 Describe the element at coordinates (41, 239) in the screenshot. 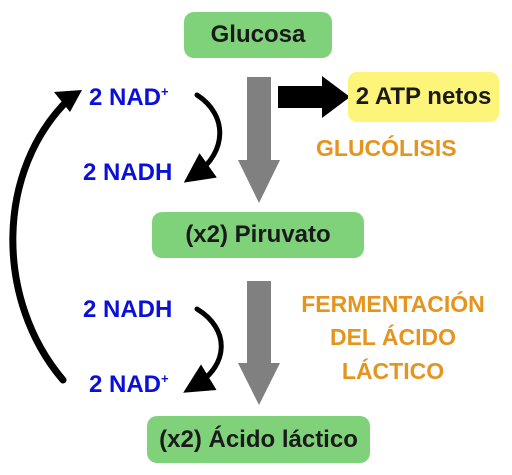

I see `nad-recycle-arrow` at that location.